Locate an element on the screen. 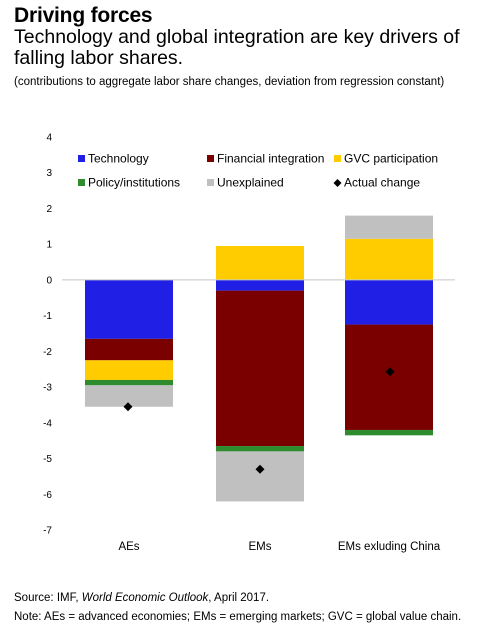  legend-marker is located at coordinates (337, 183).